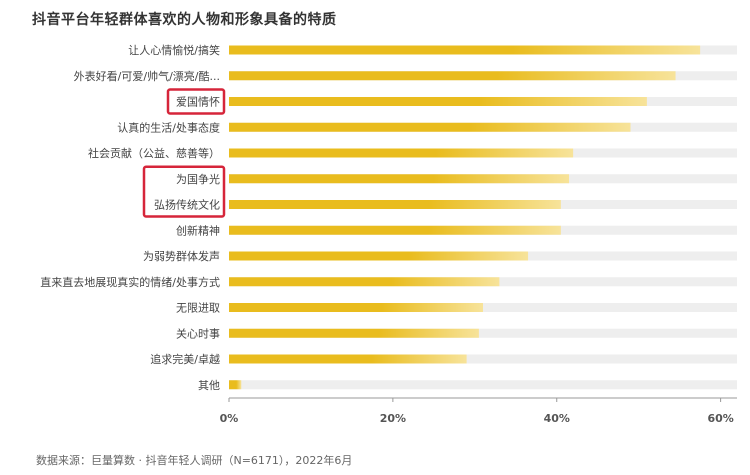  I want to click on x-axis, so click(482, 399).